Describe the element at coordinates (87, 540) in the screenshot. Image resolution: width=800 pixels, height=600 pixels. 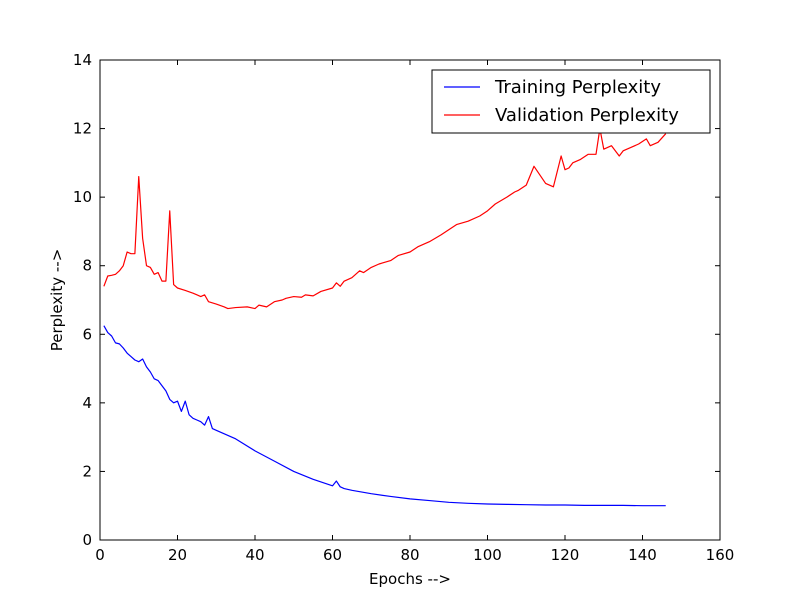
I see `y-tick-label: 0` at that location.